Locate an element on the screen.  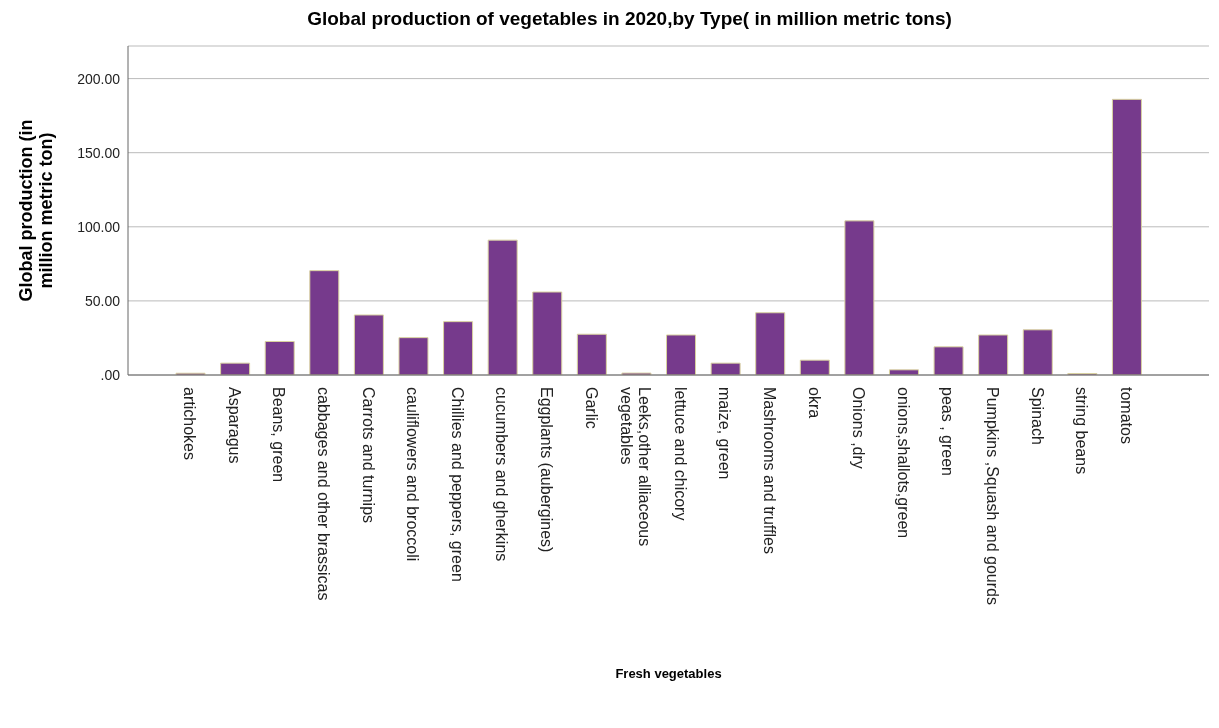
x-axis-title: Fresh vegetables is located at coordinates (668, 673).